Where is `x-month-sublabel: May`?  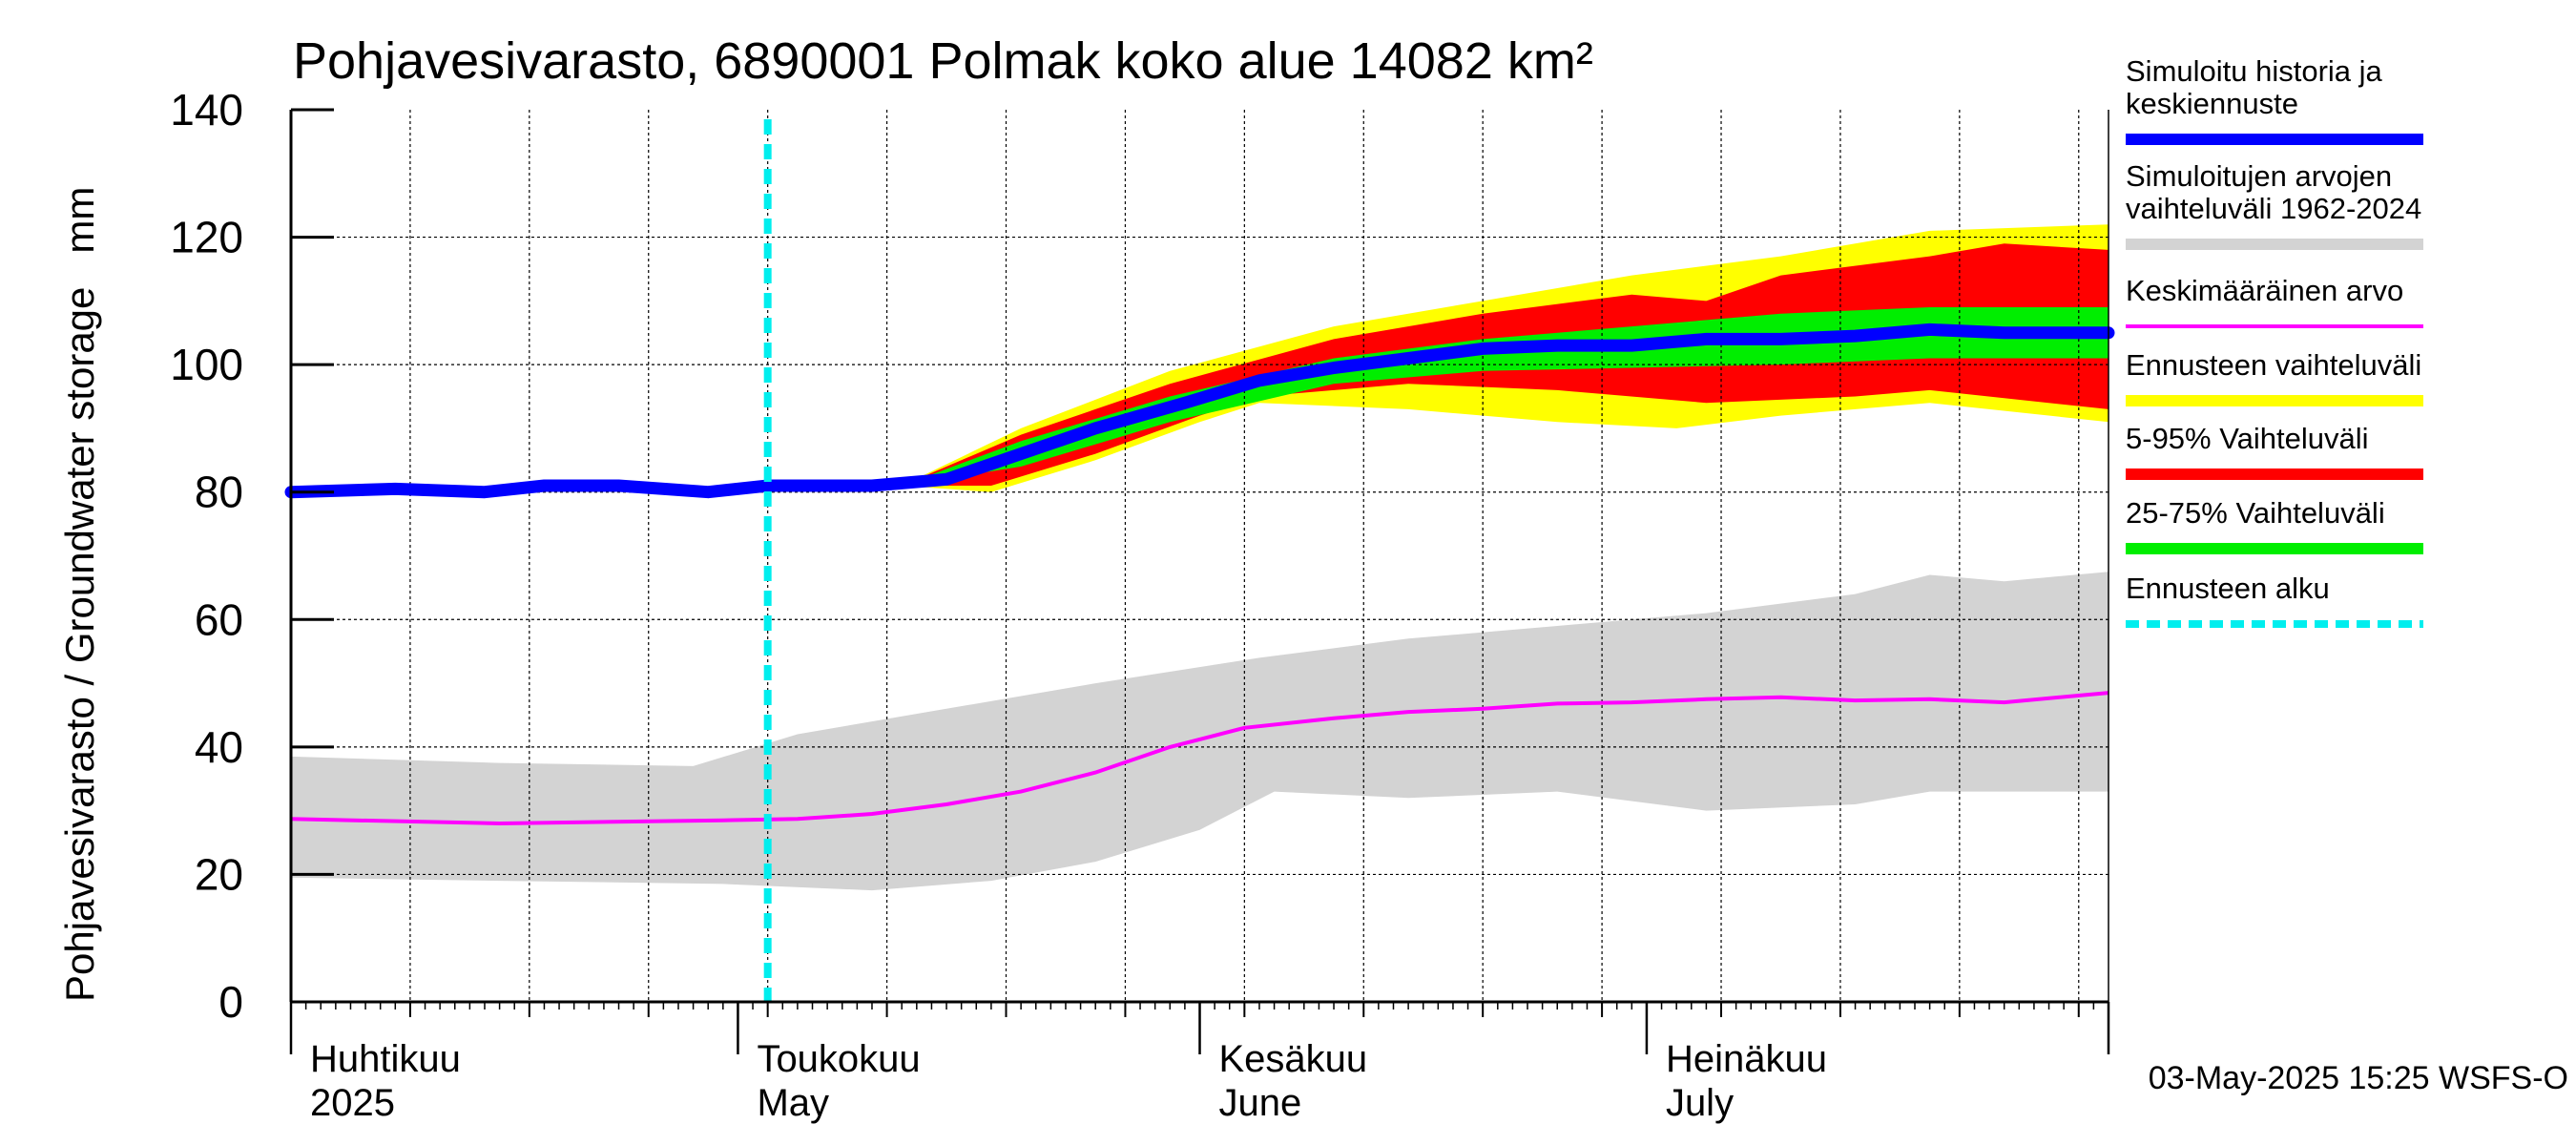 x-month-sublabel: May is located at coordinates (793, 1103).